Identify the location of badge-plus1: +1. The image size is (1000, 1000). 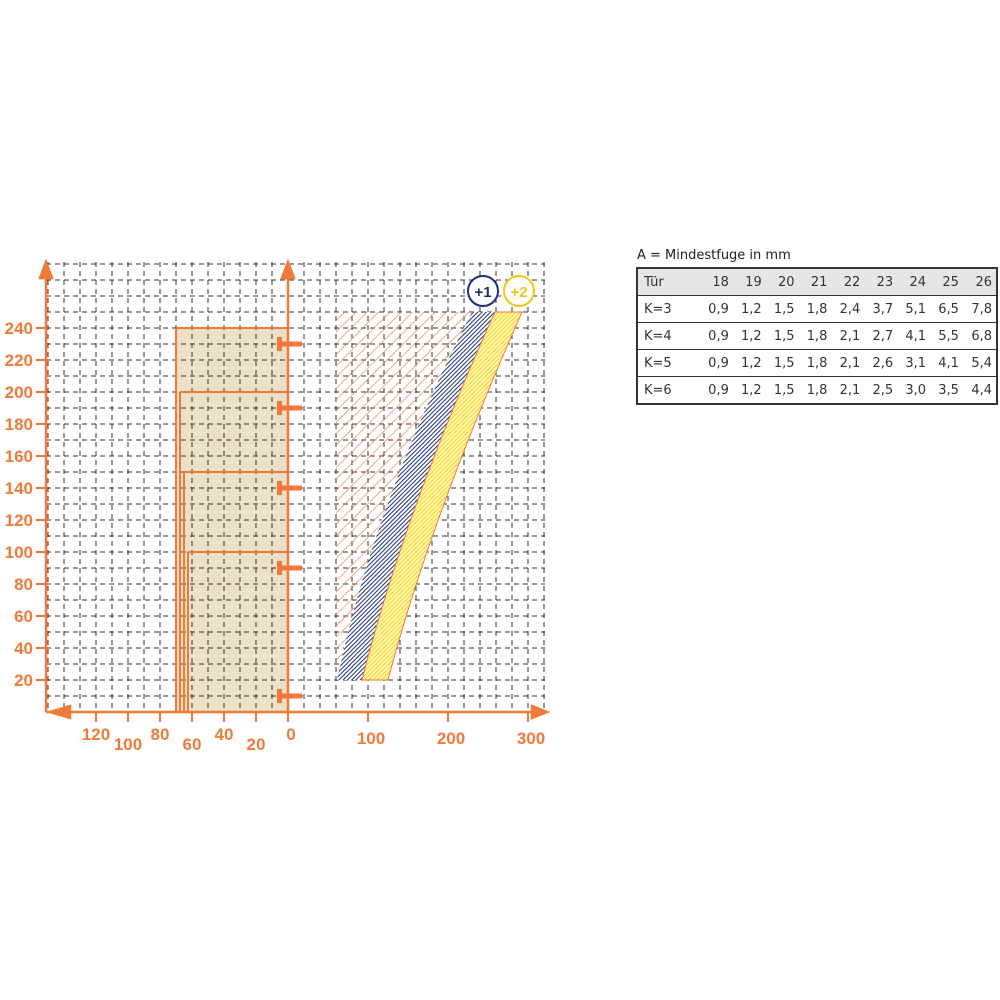
(483, 291).